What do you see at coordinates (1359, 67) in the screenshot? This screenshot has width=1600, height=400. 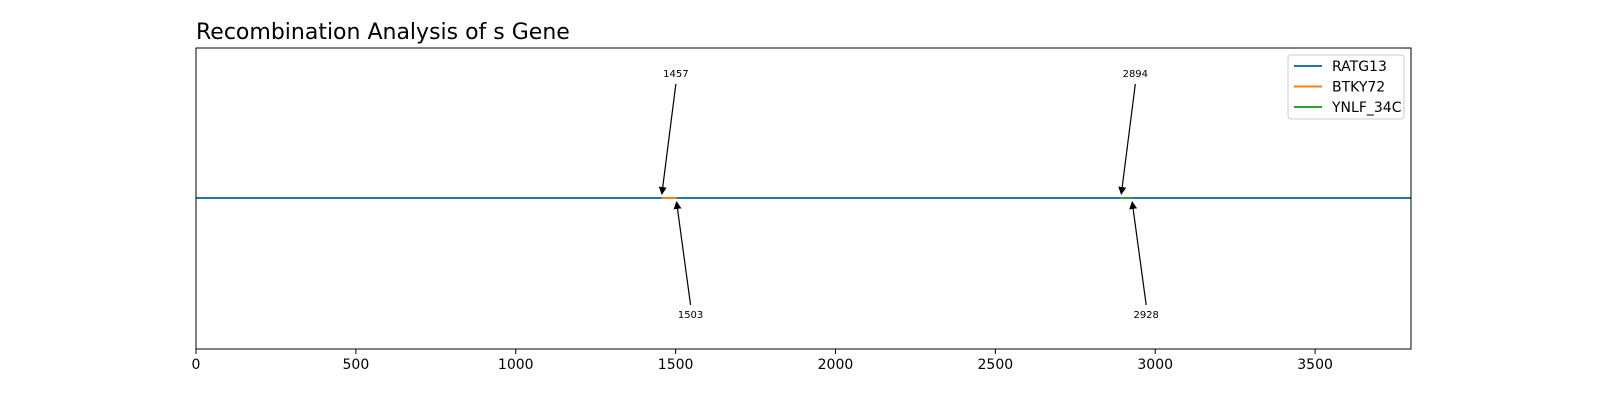 I see `legend-label-0: RATG13` at bounding box center [1359, 67].